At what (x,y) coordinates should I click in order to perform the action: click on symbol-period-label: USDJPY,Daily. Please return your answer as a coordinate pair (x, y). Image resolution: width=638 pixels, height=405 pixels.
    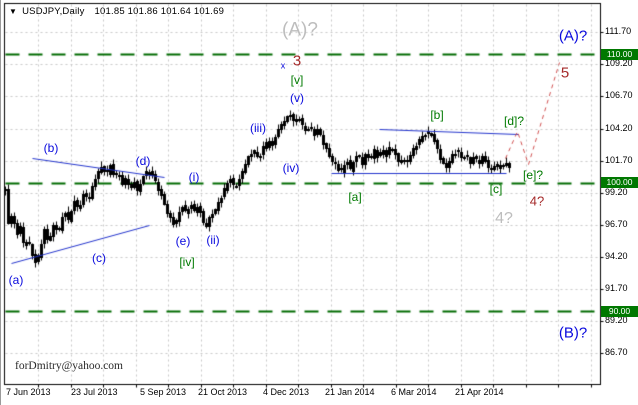
    Looking at the image, I should click on (53, 11).